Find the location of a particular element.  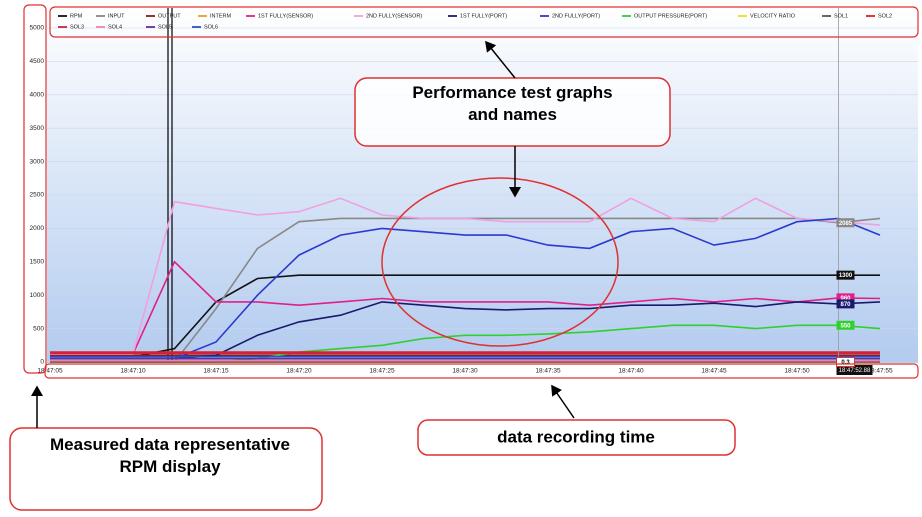

callout: Measured data representative RPM display is located at coordinates (170, 455).